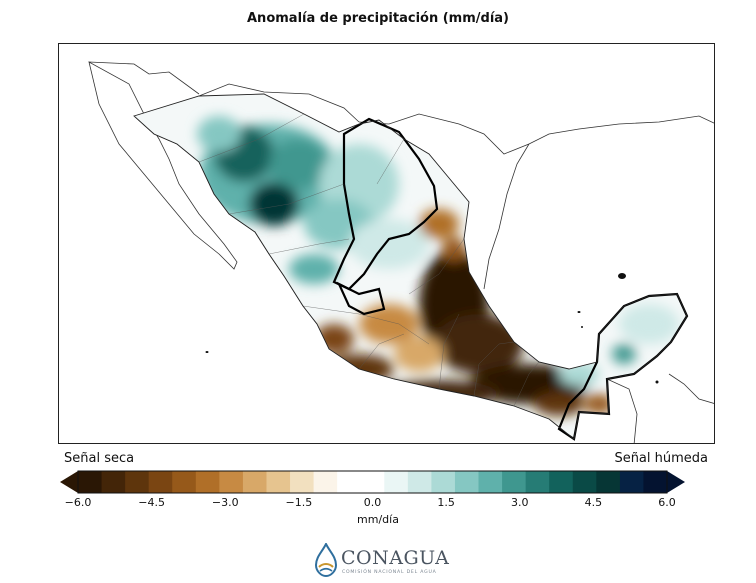 This screenshot has width=756, height=583. What do you see at coordinates (395, 558) in the screenshot?
I see `logo-name: CONAGUA` at bounding box center [395, 558].